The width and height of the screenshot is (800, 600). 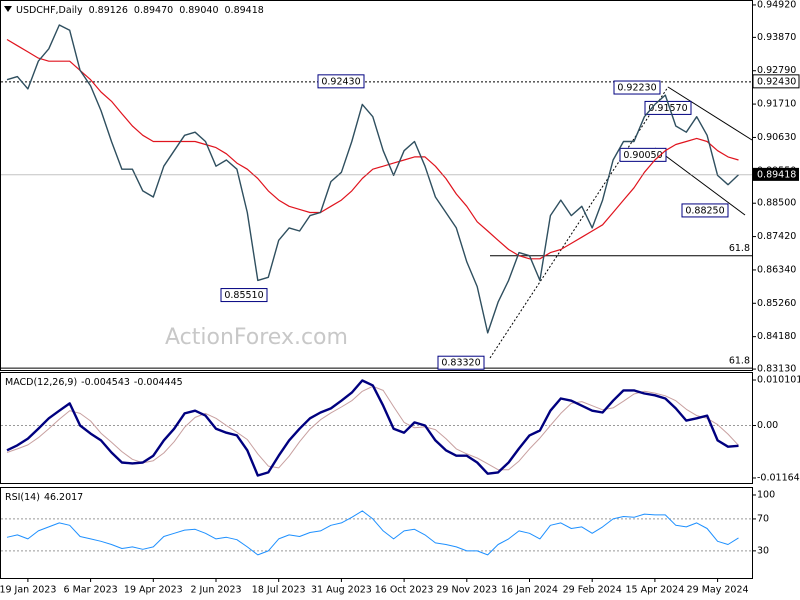 I want to click on y-tick-label: 0.84180, so click(x=776, y=336).